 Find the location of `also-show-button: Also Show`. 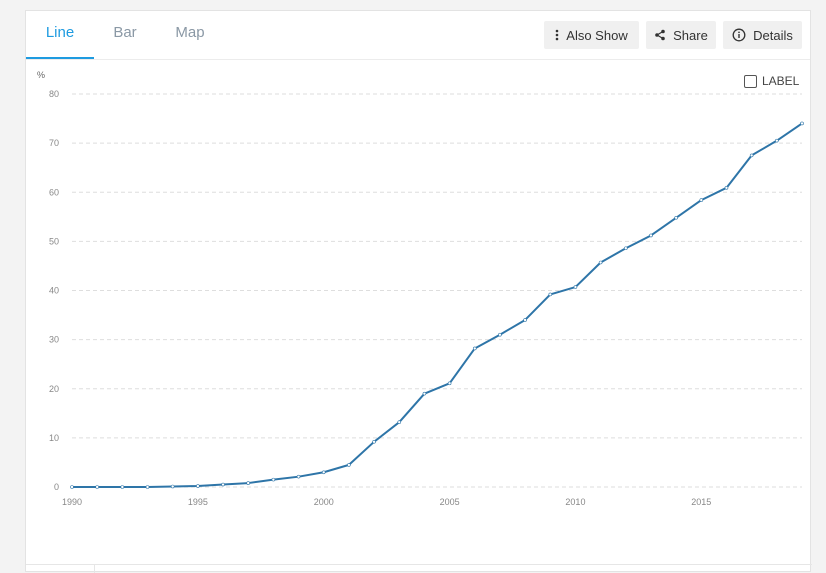

also-show-button: Also Show is located at coordinates (591, 35).